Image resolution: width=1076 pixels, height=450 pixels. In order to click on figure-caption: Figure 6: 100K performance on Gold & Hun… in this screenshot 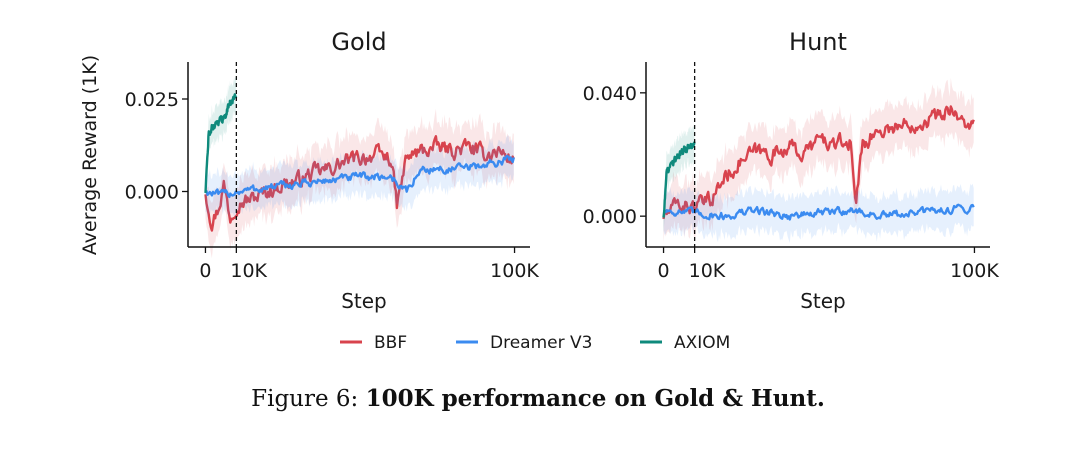, I will do `click(538, 398)`.